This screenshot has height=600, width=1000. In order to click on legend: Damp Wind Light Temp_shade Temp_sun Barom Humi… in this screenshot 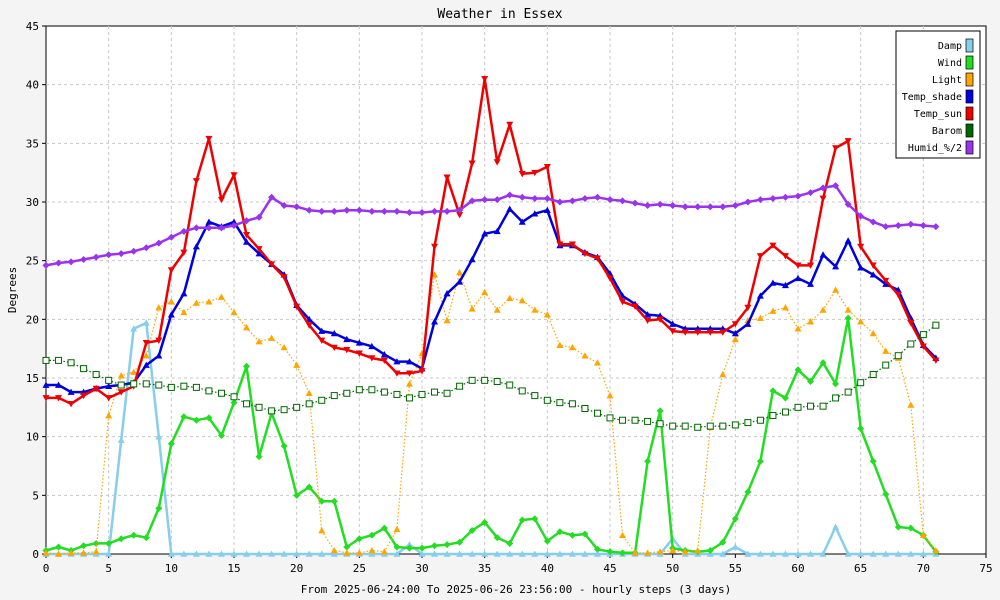, I will do `click(938, 94)`.